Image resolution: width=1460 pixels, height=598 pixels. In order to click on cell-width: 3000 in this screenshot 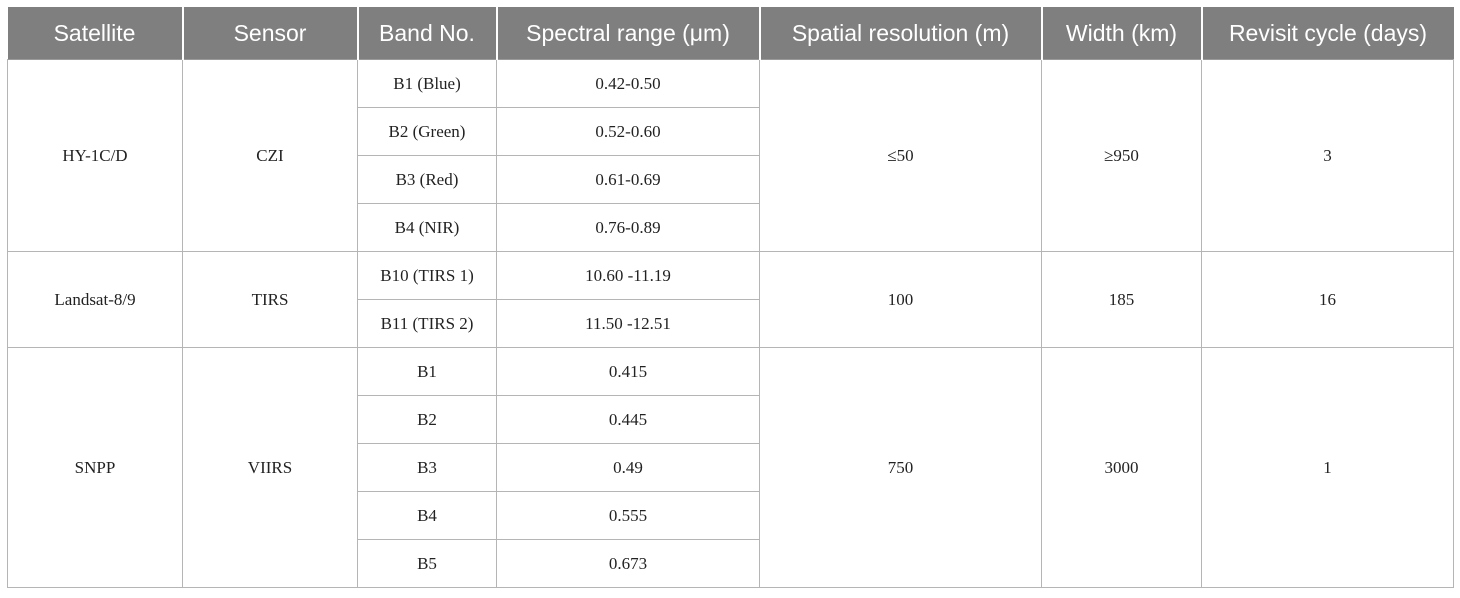, I will do `click(1121, 467)`.